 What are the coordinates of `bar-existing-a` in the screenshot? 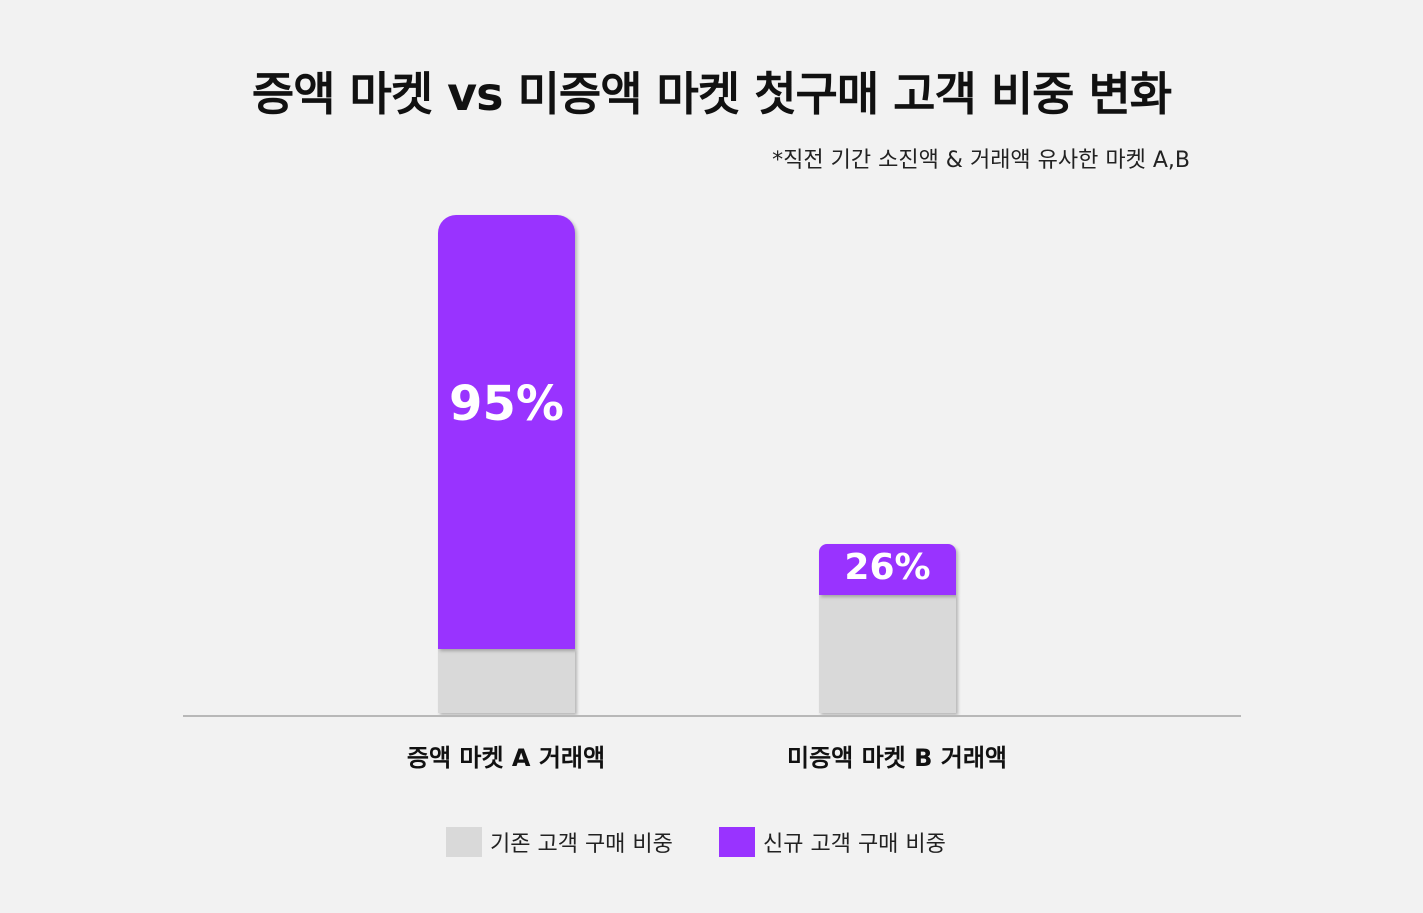 It's located at (506, 681).